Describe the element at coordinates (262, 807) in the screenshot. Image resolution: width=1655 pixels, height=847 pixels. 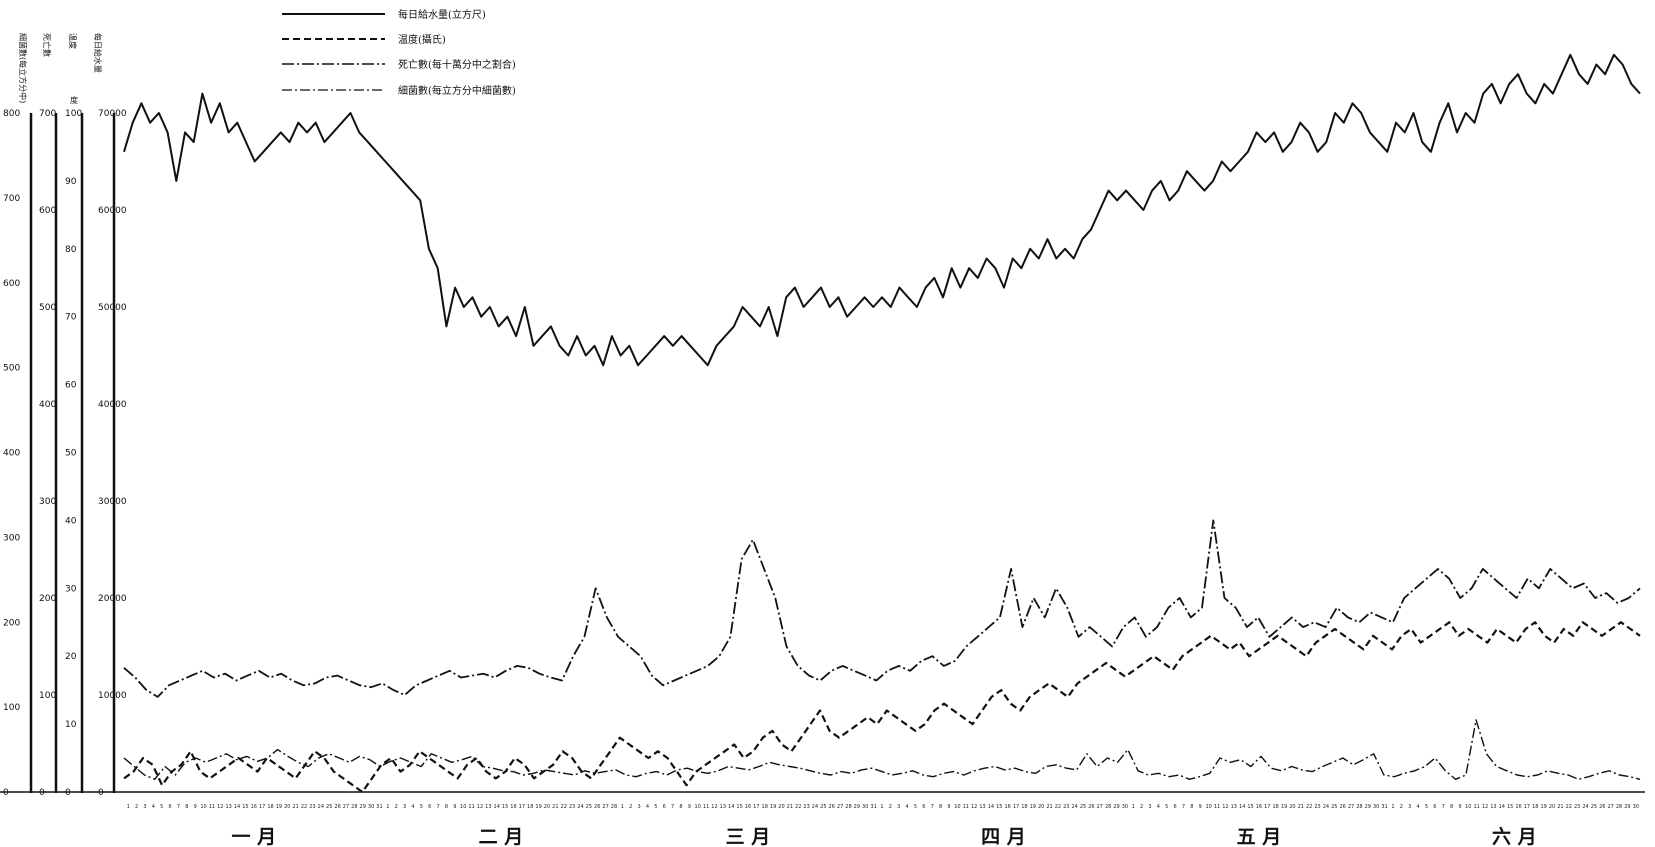
I see `day-tick-label: 17` at that location.